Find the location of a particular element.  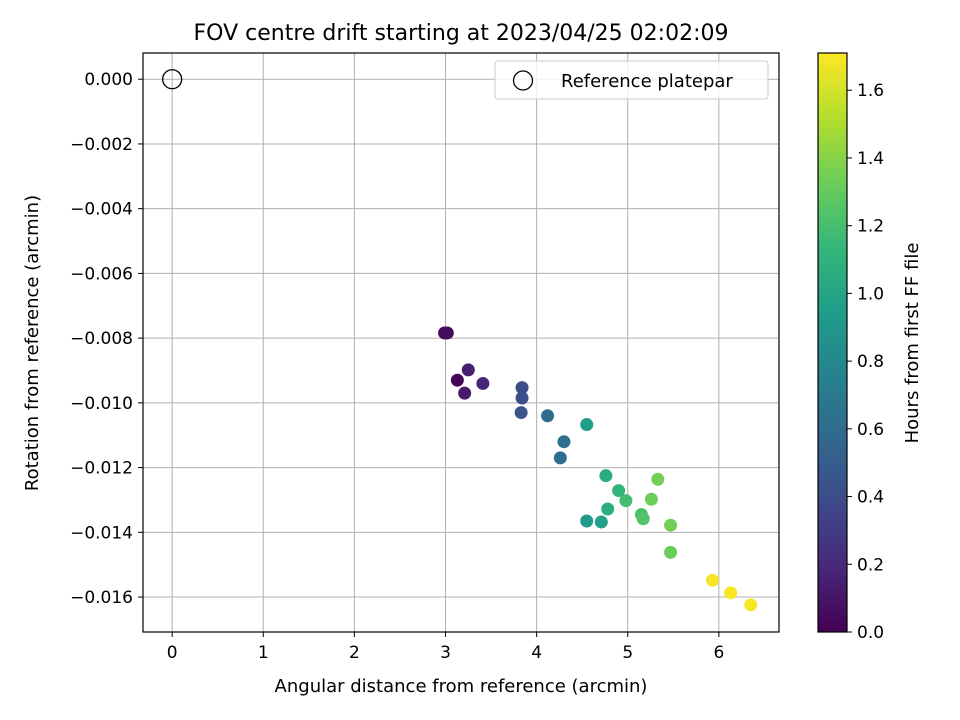

reference-platepar-marker is located at coordinates (172, 79).